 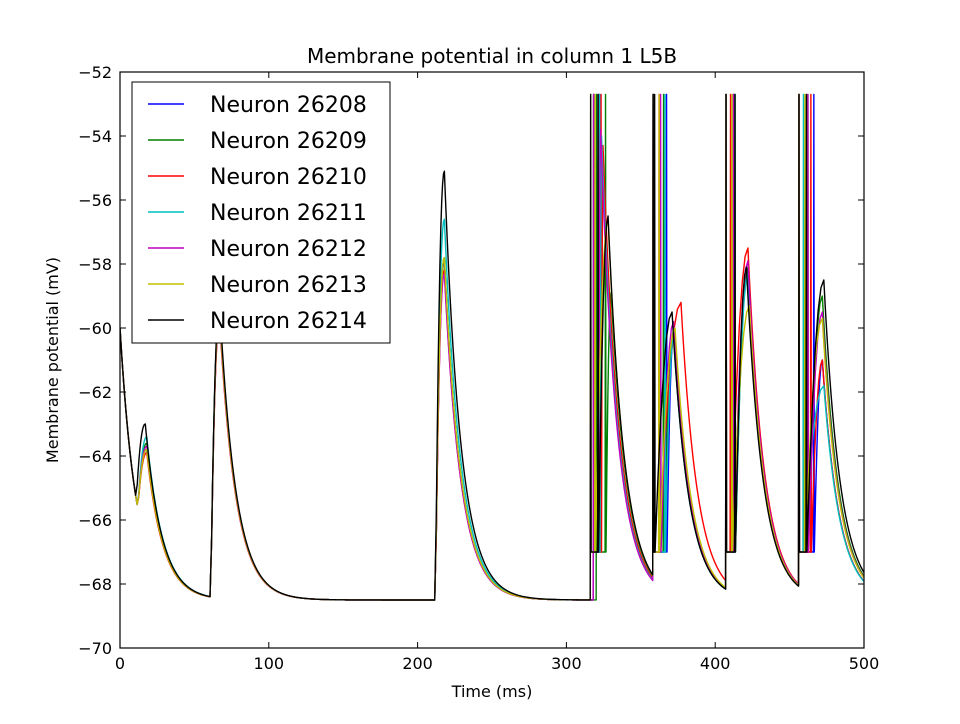 What do you see at coordinates (269, 663) in the screenshot?
I see `x-tick-label: 100` at bounding box center [269, 663].